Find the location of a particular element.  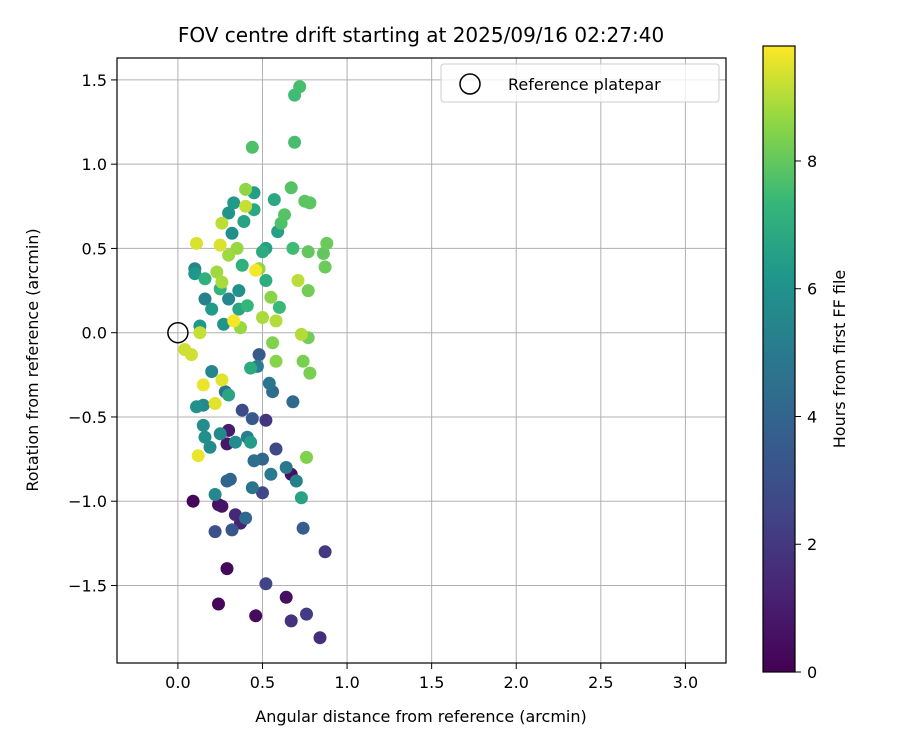

colorbar: 0 2 4 6 8 Hours from first FF file is located at coordinates (805, 363).